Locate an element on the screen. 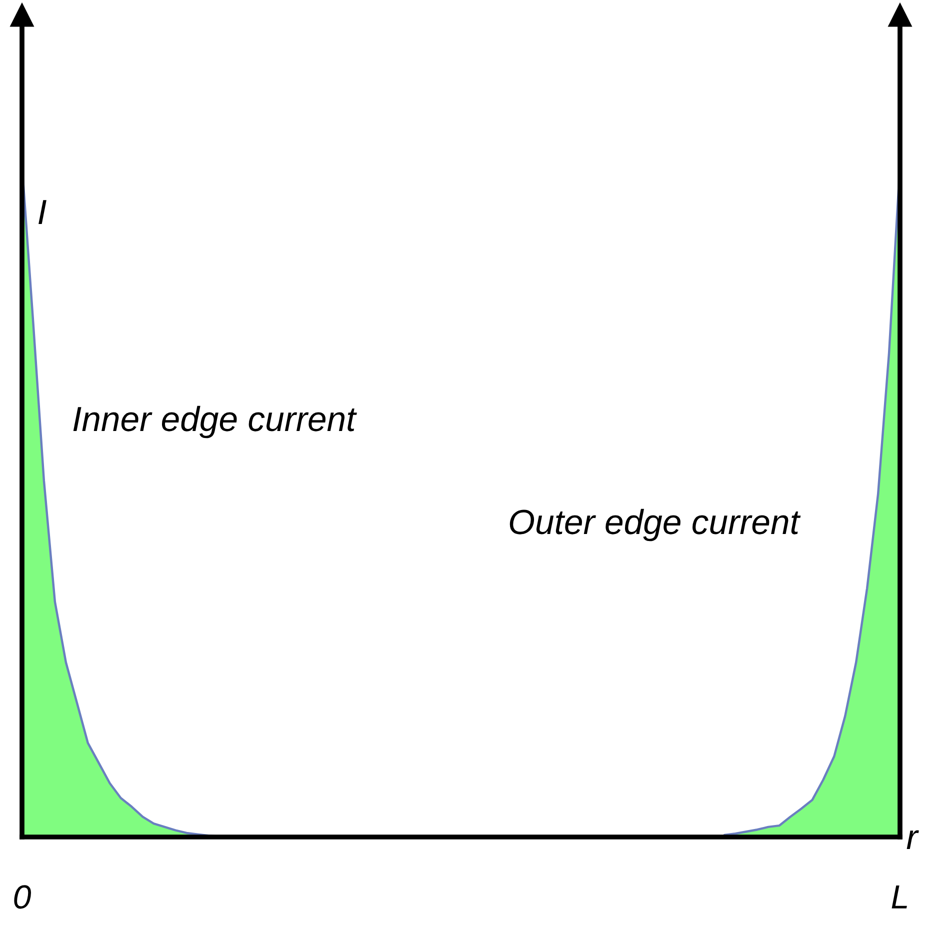 This screenshot has height=926, width=925. y-axis-title: I is located at coordinates (42, 212).